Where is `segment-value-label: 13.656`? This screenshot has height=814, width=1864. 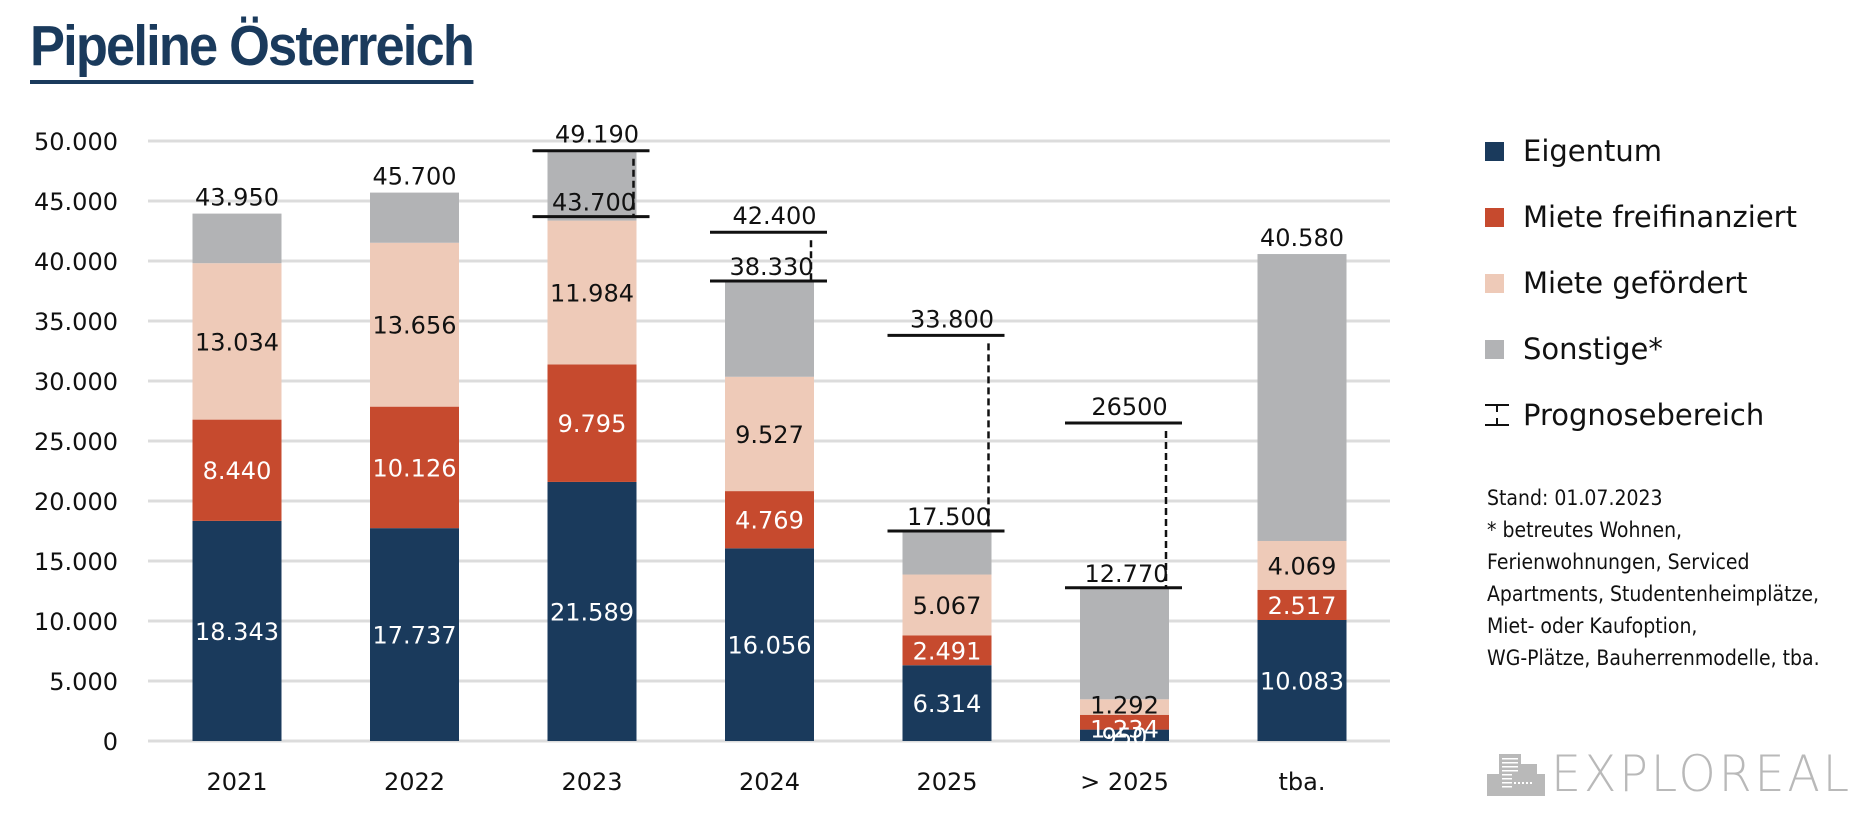
segment-value-label: 13.656 is located at coordinates (415, 326).